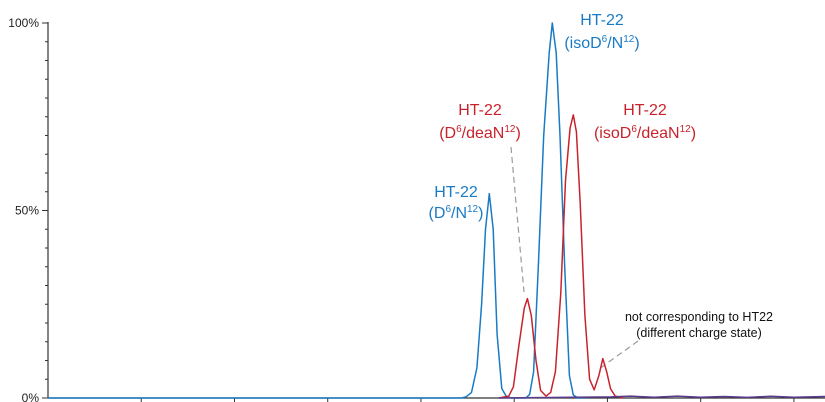 The width and height of the screenshot is (825, 402). Describe the element at coordinates (645, 133) in the screenshot. I see `annotation-label-line2: (isoD6/deaN12)` at that location.